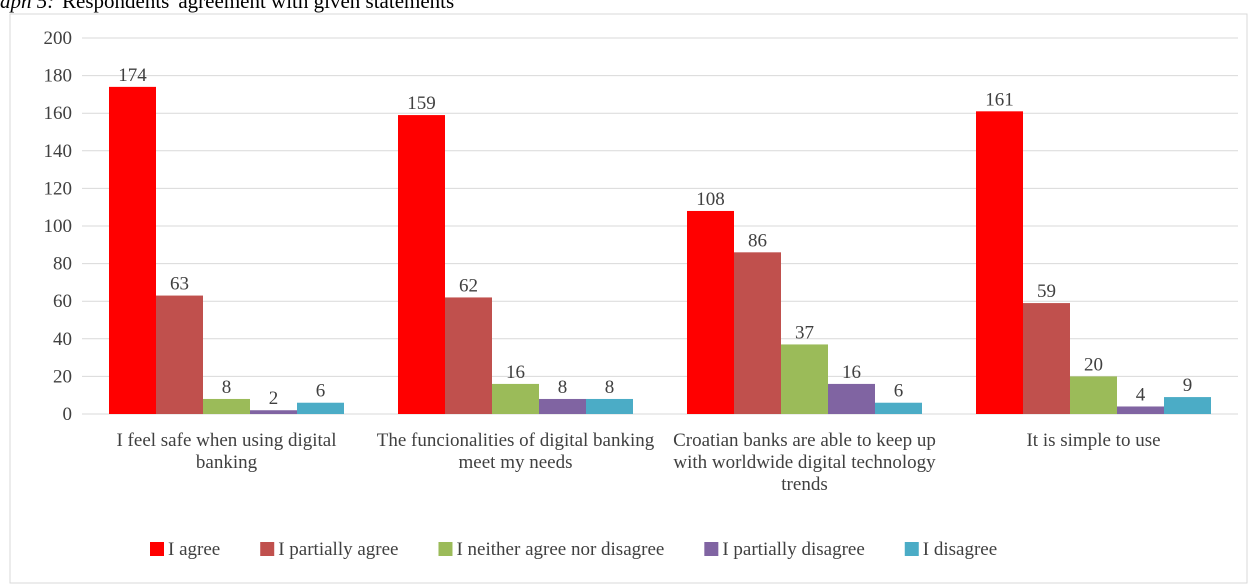  What do you see at coordinates (1046, 291) in the screenshot?
I see `data-label: 59` at bounding box center [1046, 291].